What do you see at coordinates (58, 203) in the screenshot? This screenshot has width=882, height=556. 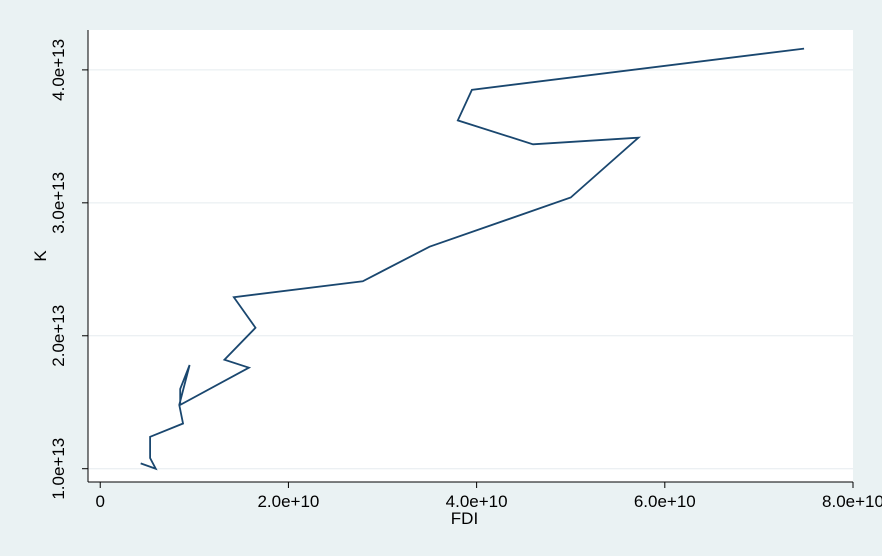 I see `y-tick-label: 3.0e+13` at bounding box center [58, 203].